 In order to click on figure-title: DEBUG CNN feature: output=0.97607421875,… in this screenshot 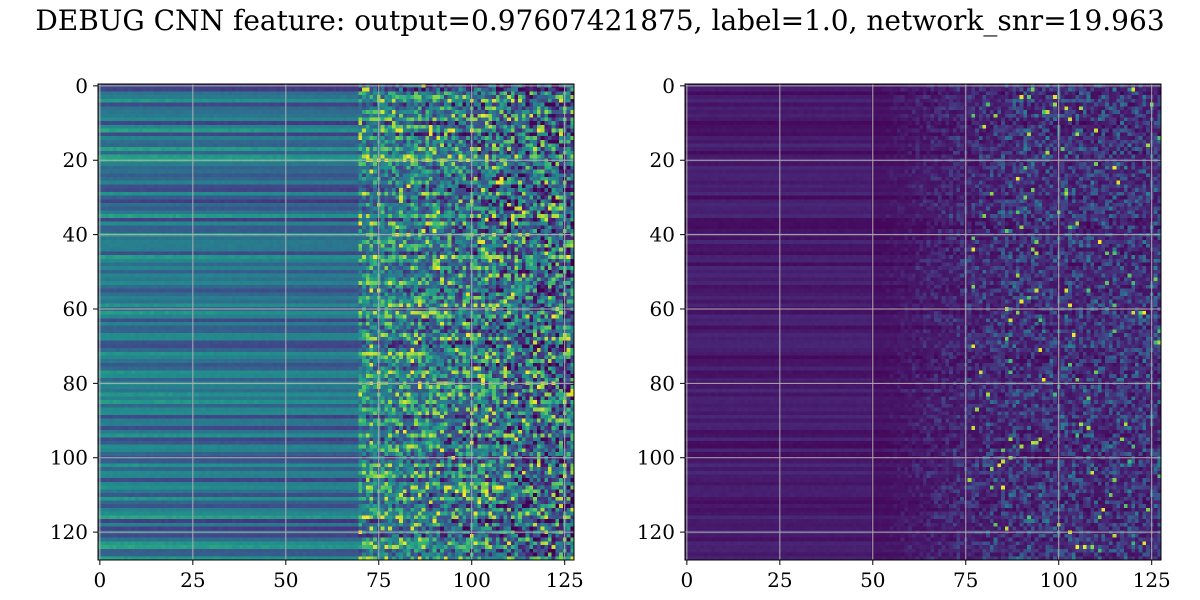, I will do `click(600, 20)`.